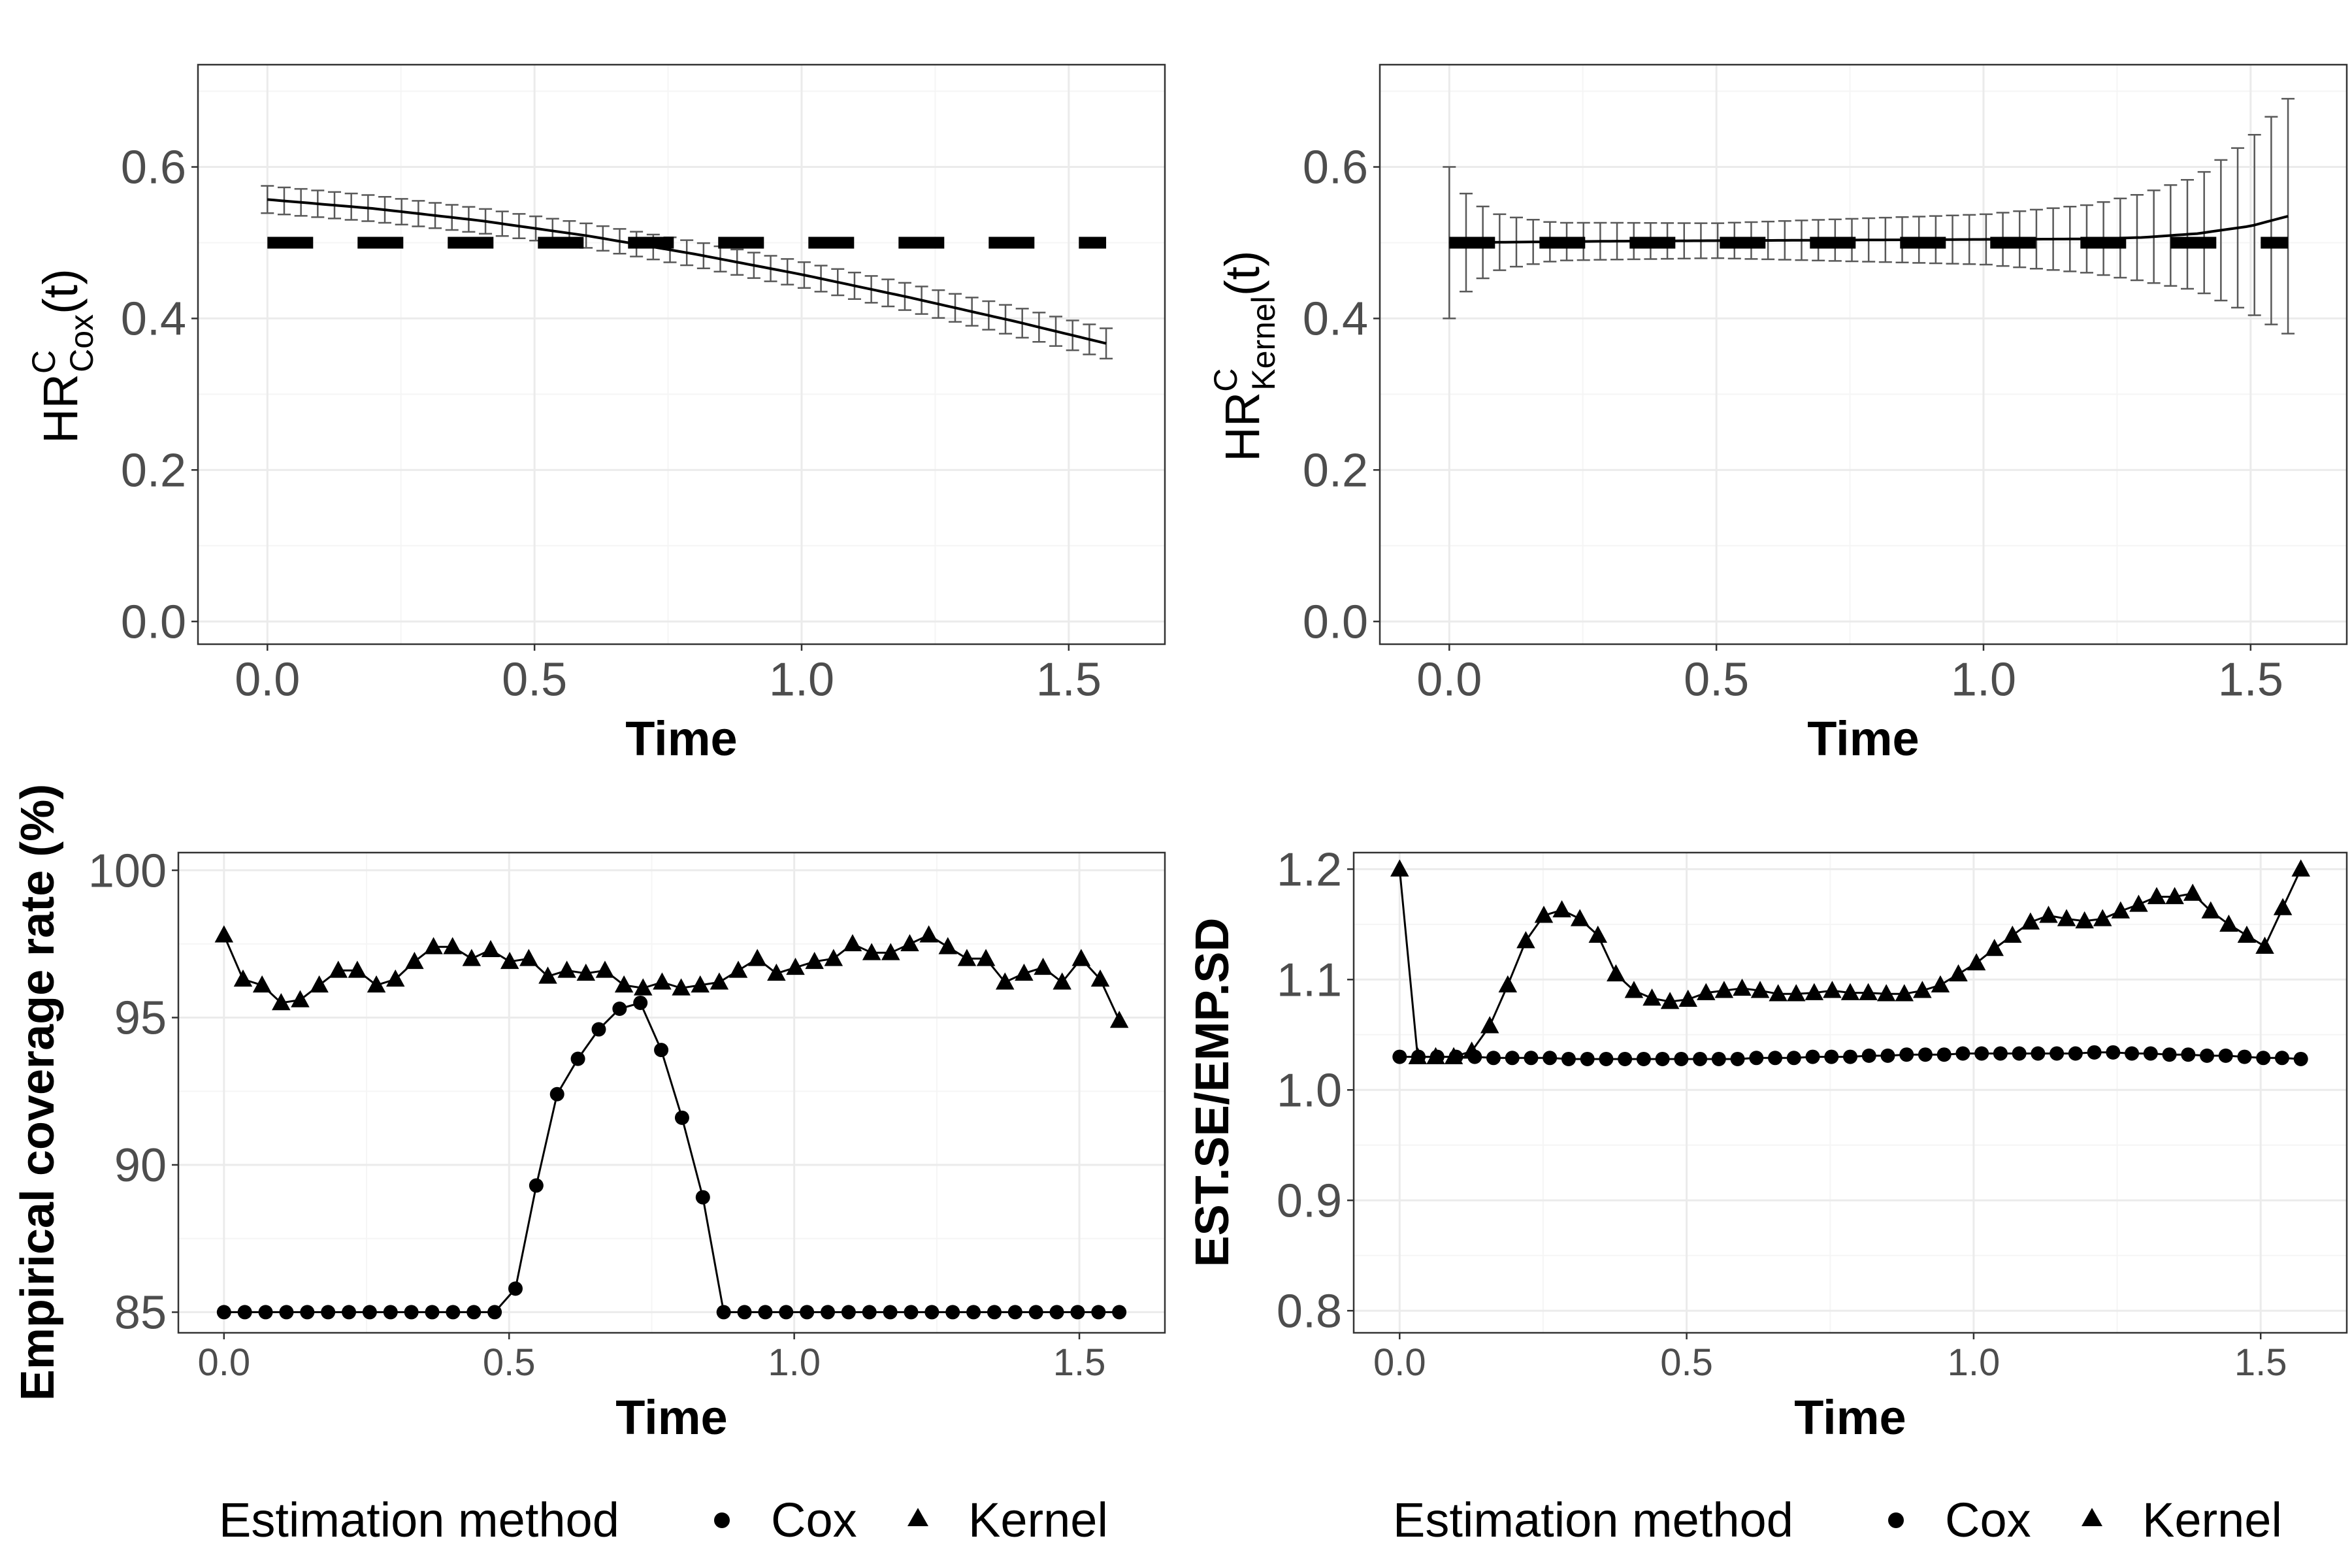 This screenshot has width=2352, height=1568. I want to click on y-axis-title-sup: C, so click(1225, 380).